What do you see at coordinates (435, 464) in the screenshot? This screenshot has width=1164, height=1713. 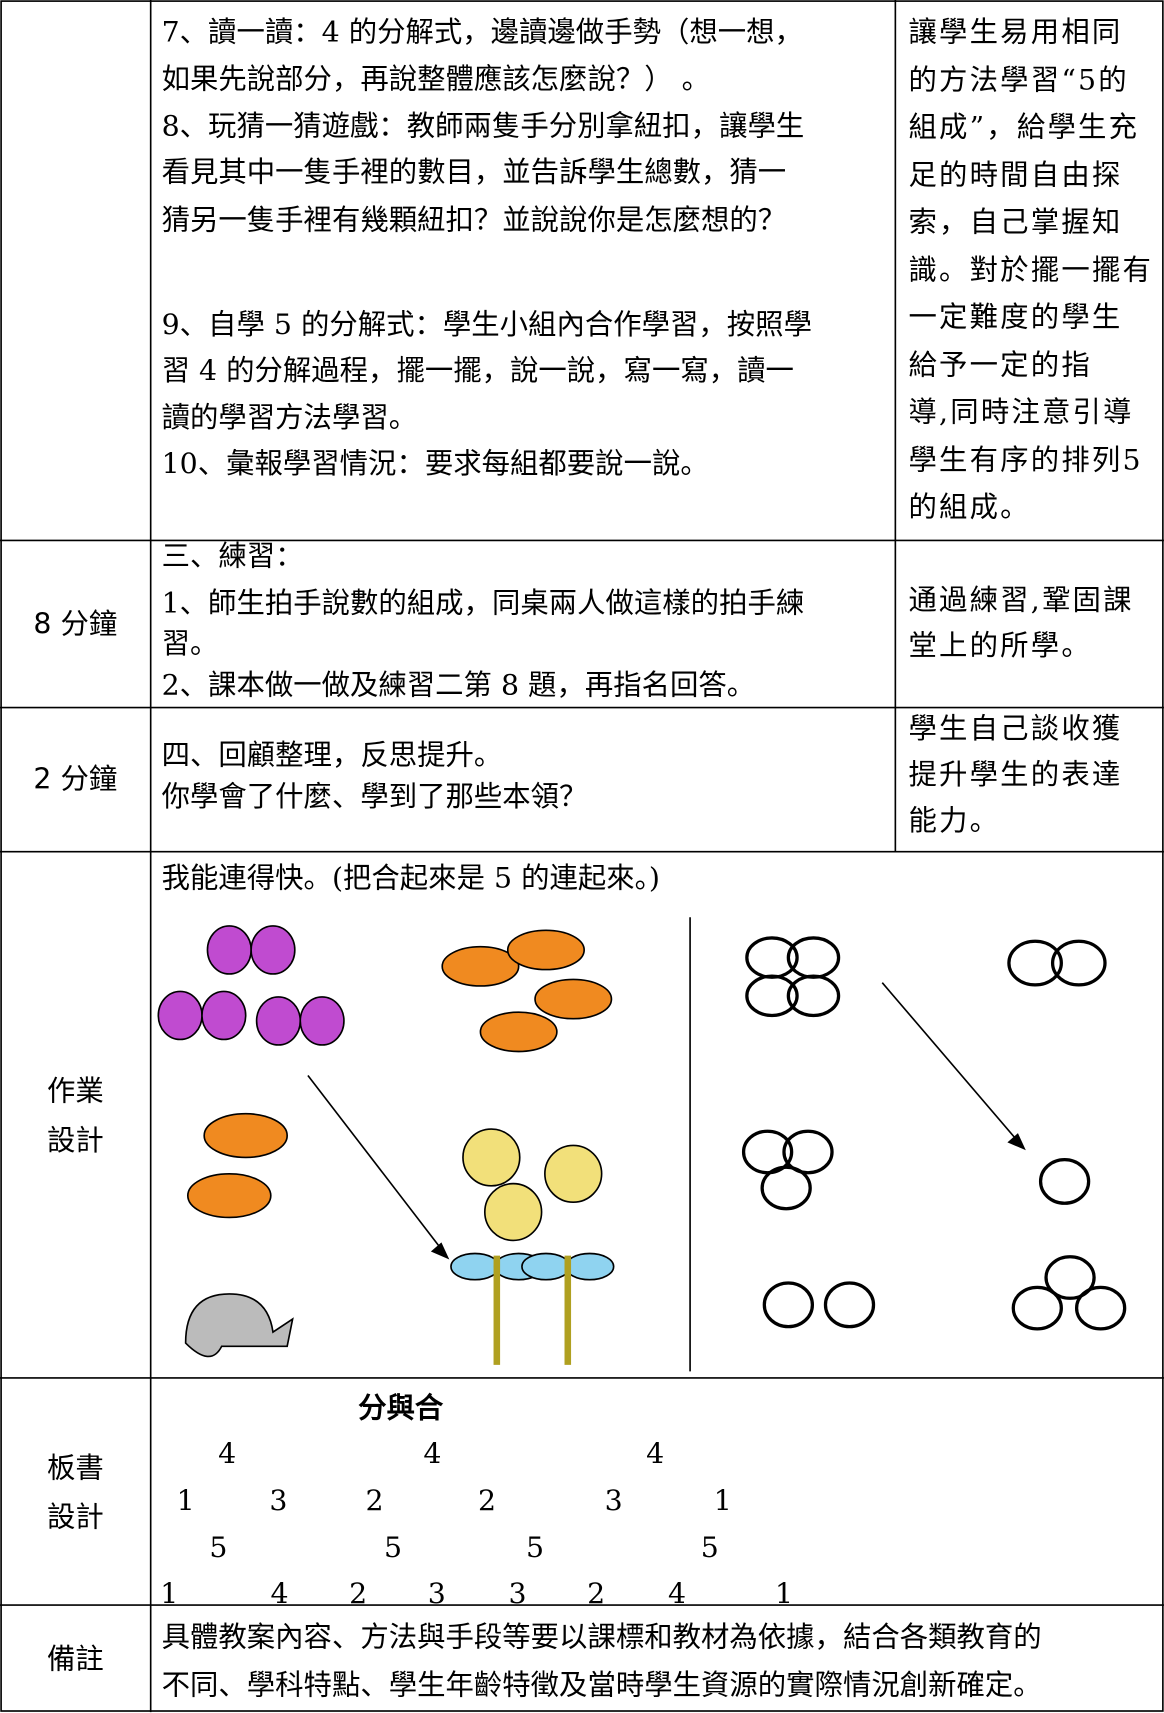 I see `content-line: 10、彙報學習情況：要求每組都要說一說。` at bounding box center [435, 464].